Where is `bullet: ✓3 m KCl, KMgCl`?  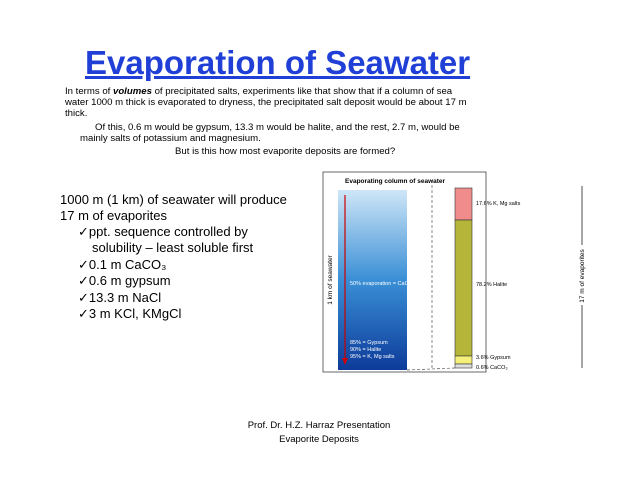
bullet: ✓3 m KCl, KMgCl is located at coordinates (130, 313).